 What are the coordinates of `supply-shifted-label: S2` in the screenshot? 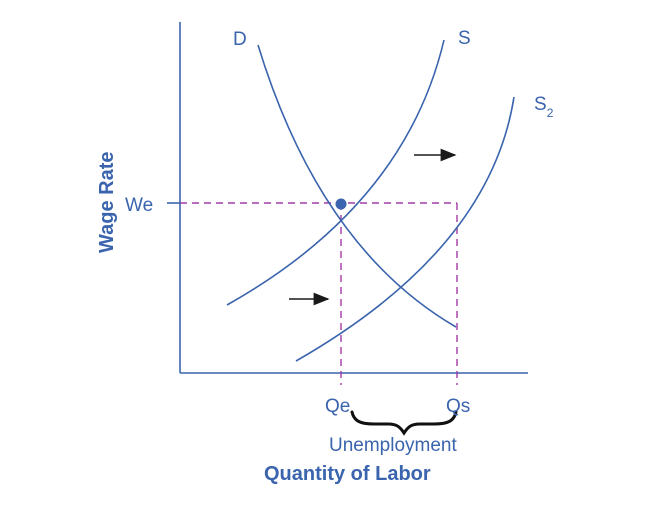 It's located at (544, 107).